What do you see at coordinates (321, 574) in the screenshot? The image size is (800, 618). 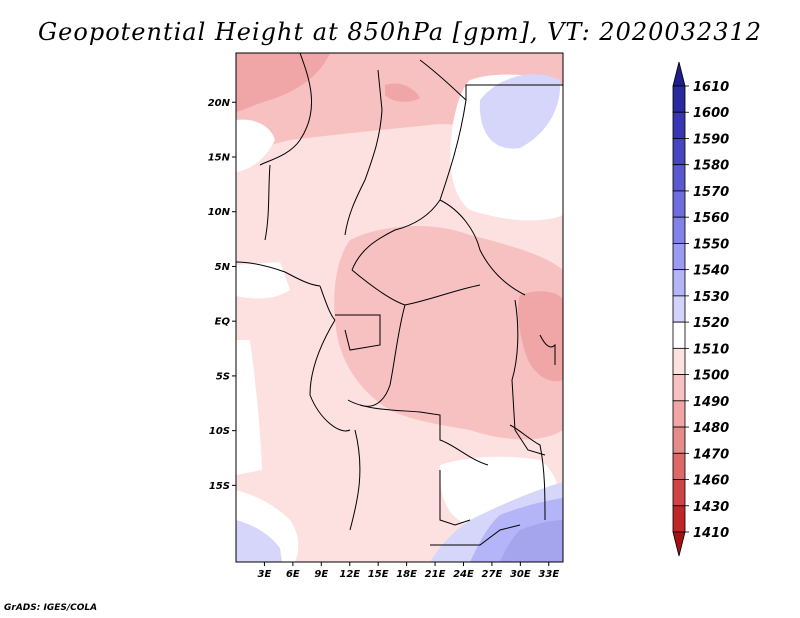 I see `x-tick-label: 9E` at bounding box center [321, 574].